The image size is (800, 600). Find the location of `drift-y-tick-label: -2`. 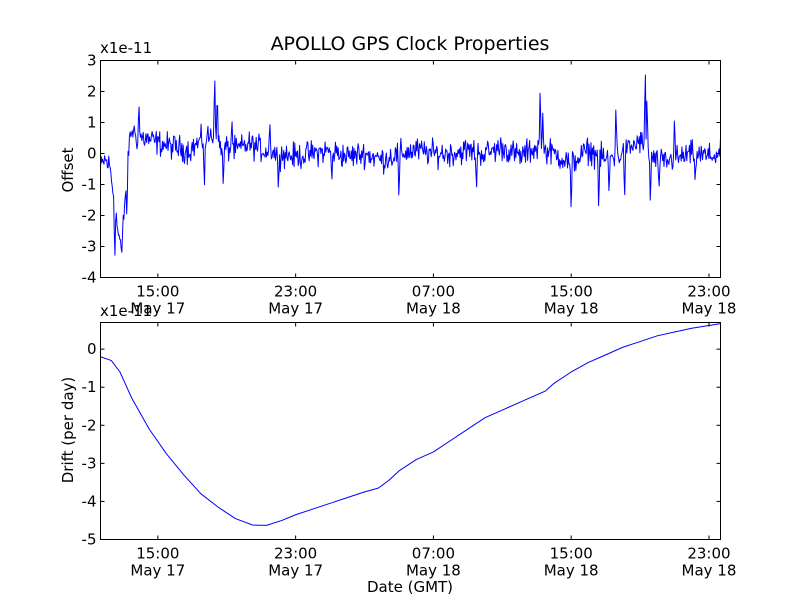

drift-y-tick-label: -2 is located at coordinates (89, 425).